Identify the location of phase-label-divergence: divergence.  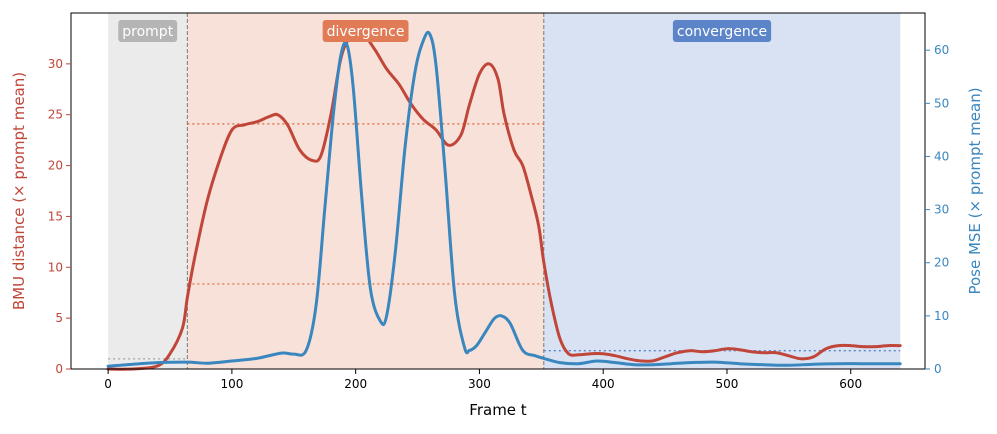
(366, 32).